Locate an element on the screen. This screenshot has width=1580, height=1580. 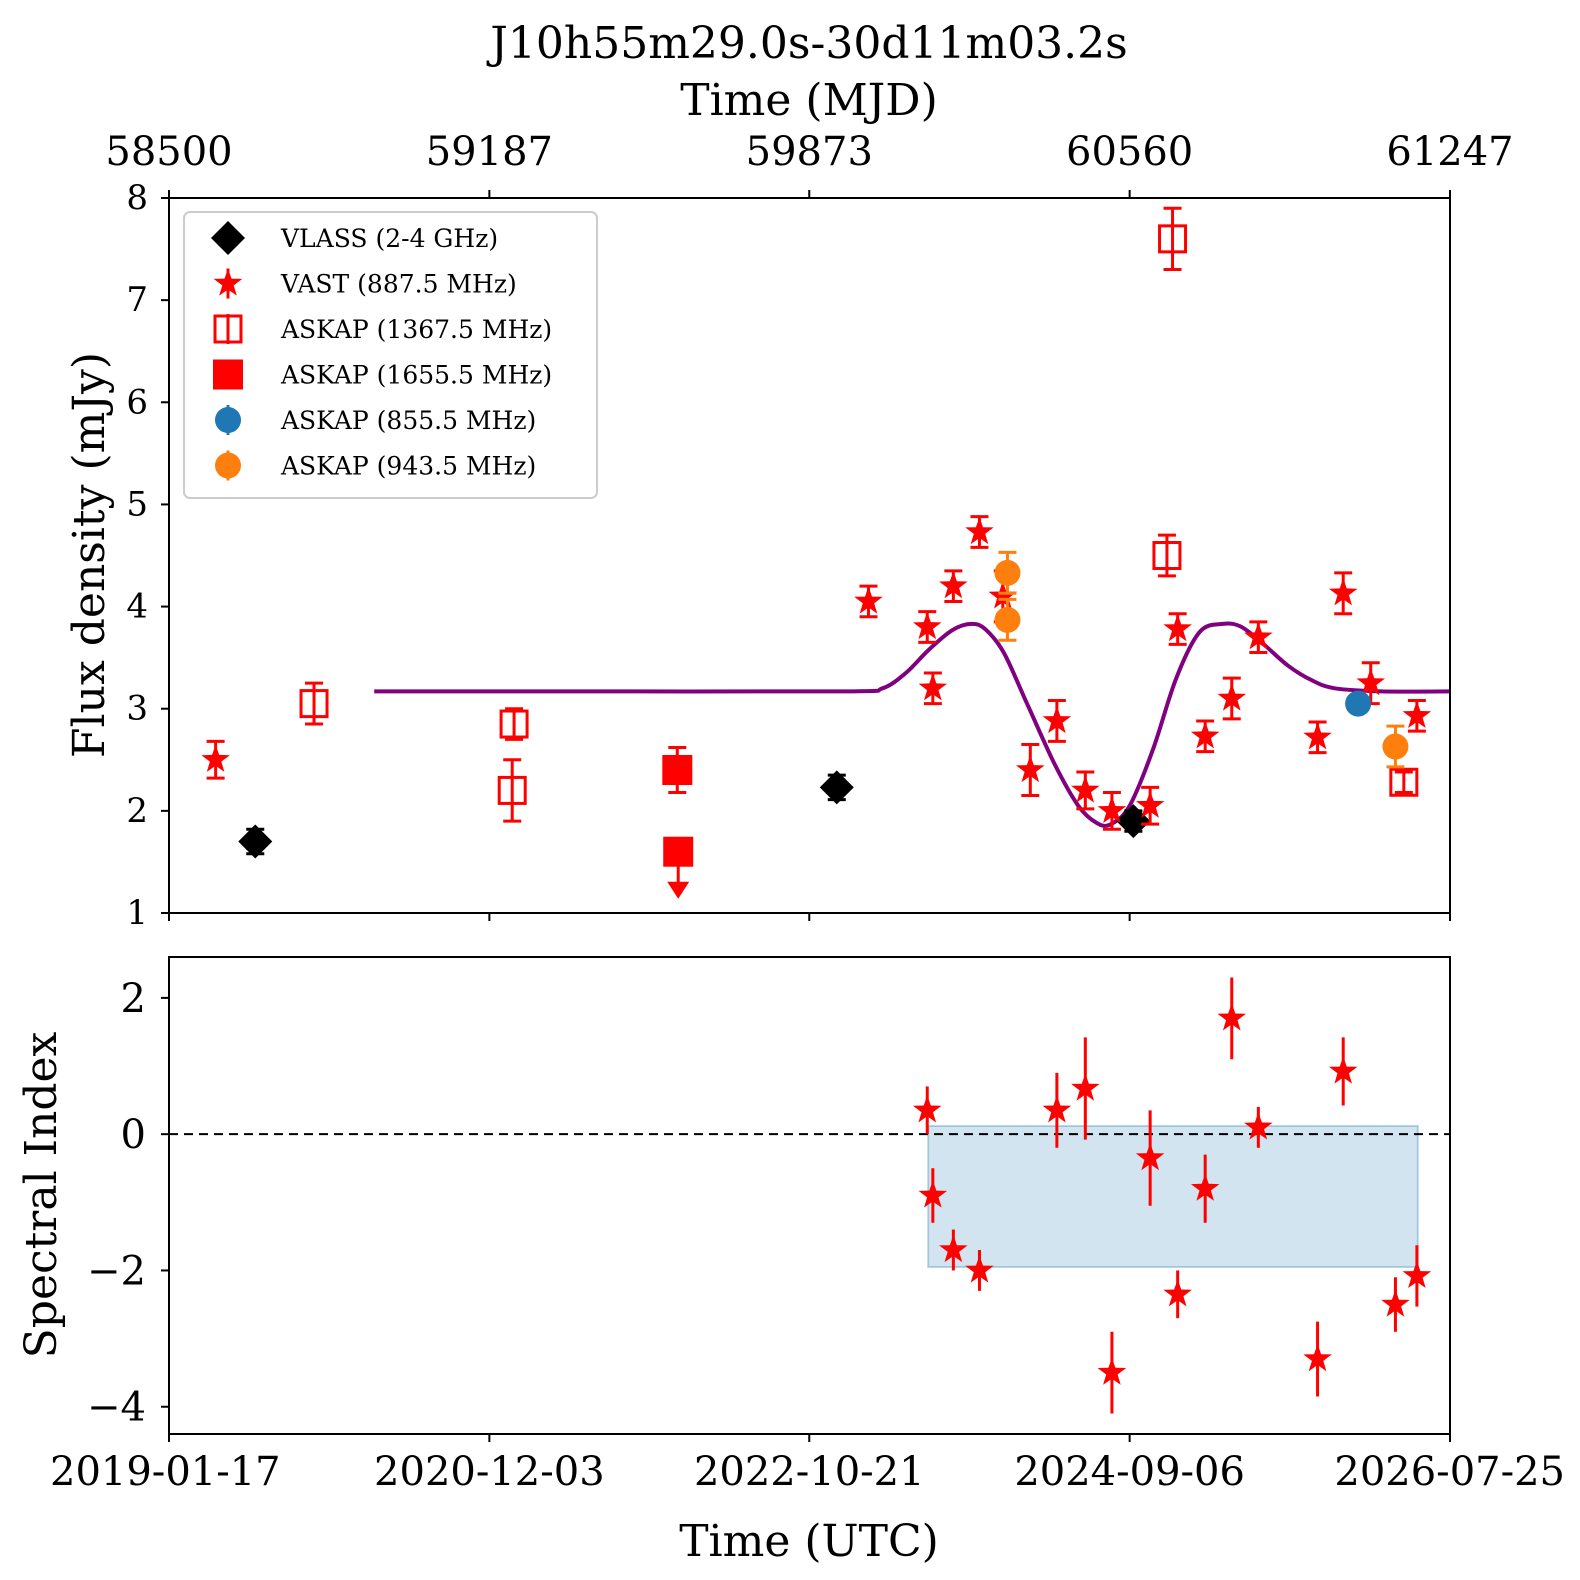
upper-limit-arrow is located at coordinates (678, 890).